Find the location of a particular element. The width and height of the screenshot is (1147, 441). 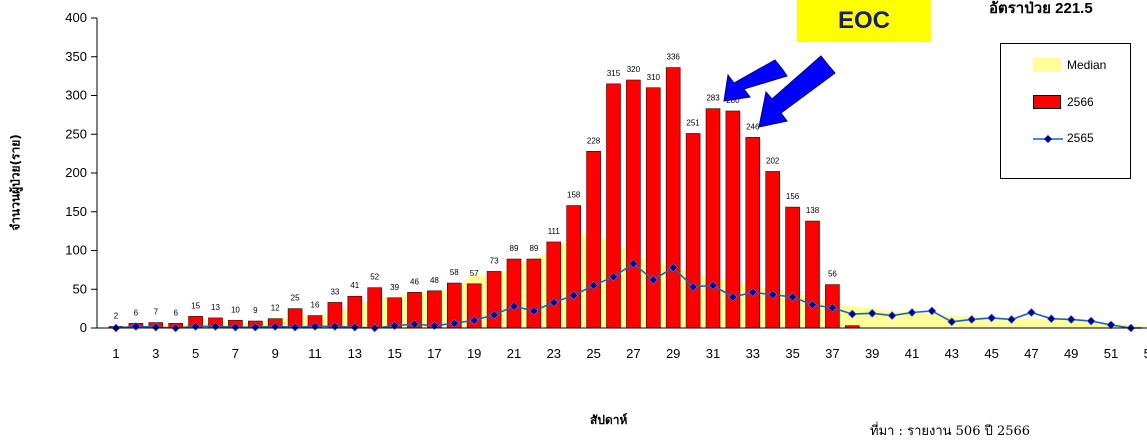

data-label: 283 is located at coordinates (713, 98).